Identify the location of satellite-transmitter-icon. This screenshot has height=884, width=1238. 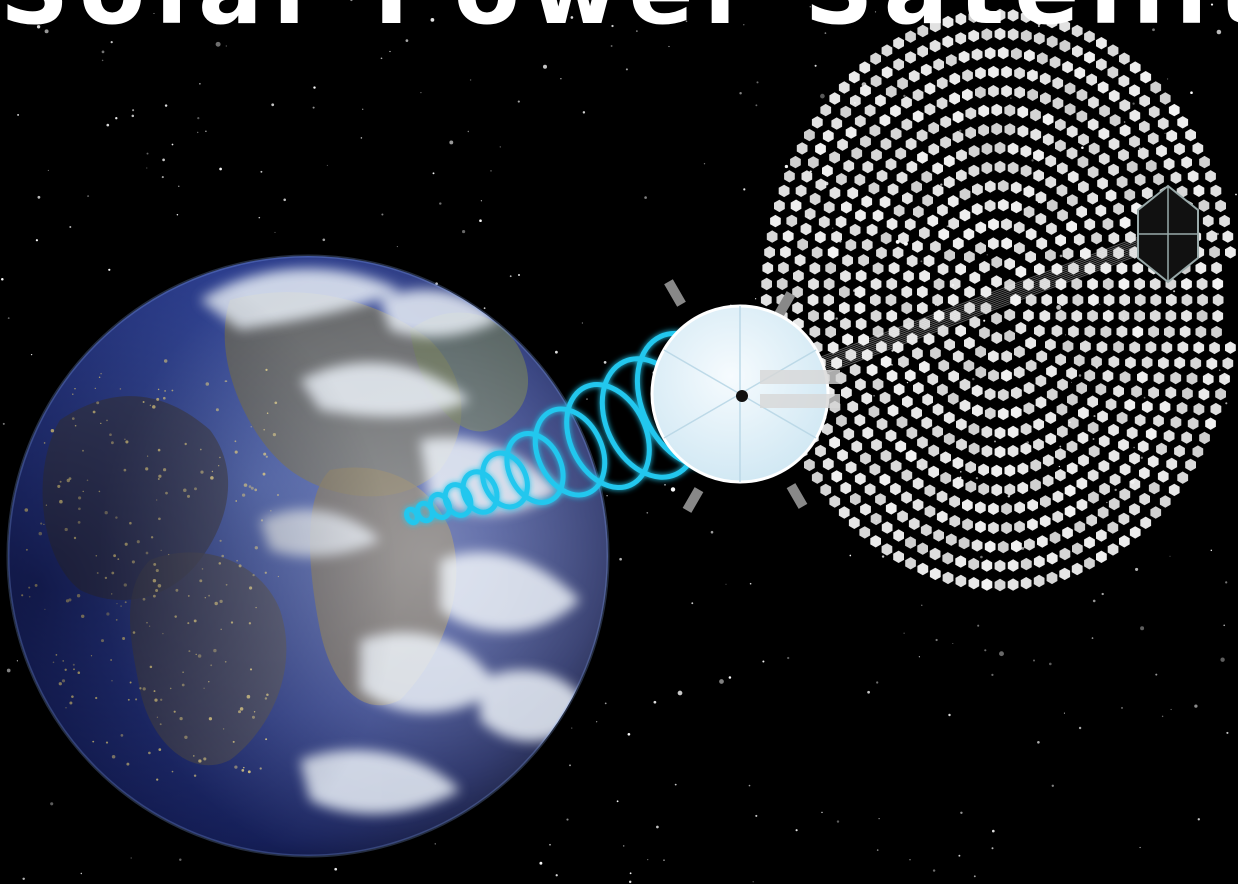
(745, 396).